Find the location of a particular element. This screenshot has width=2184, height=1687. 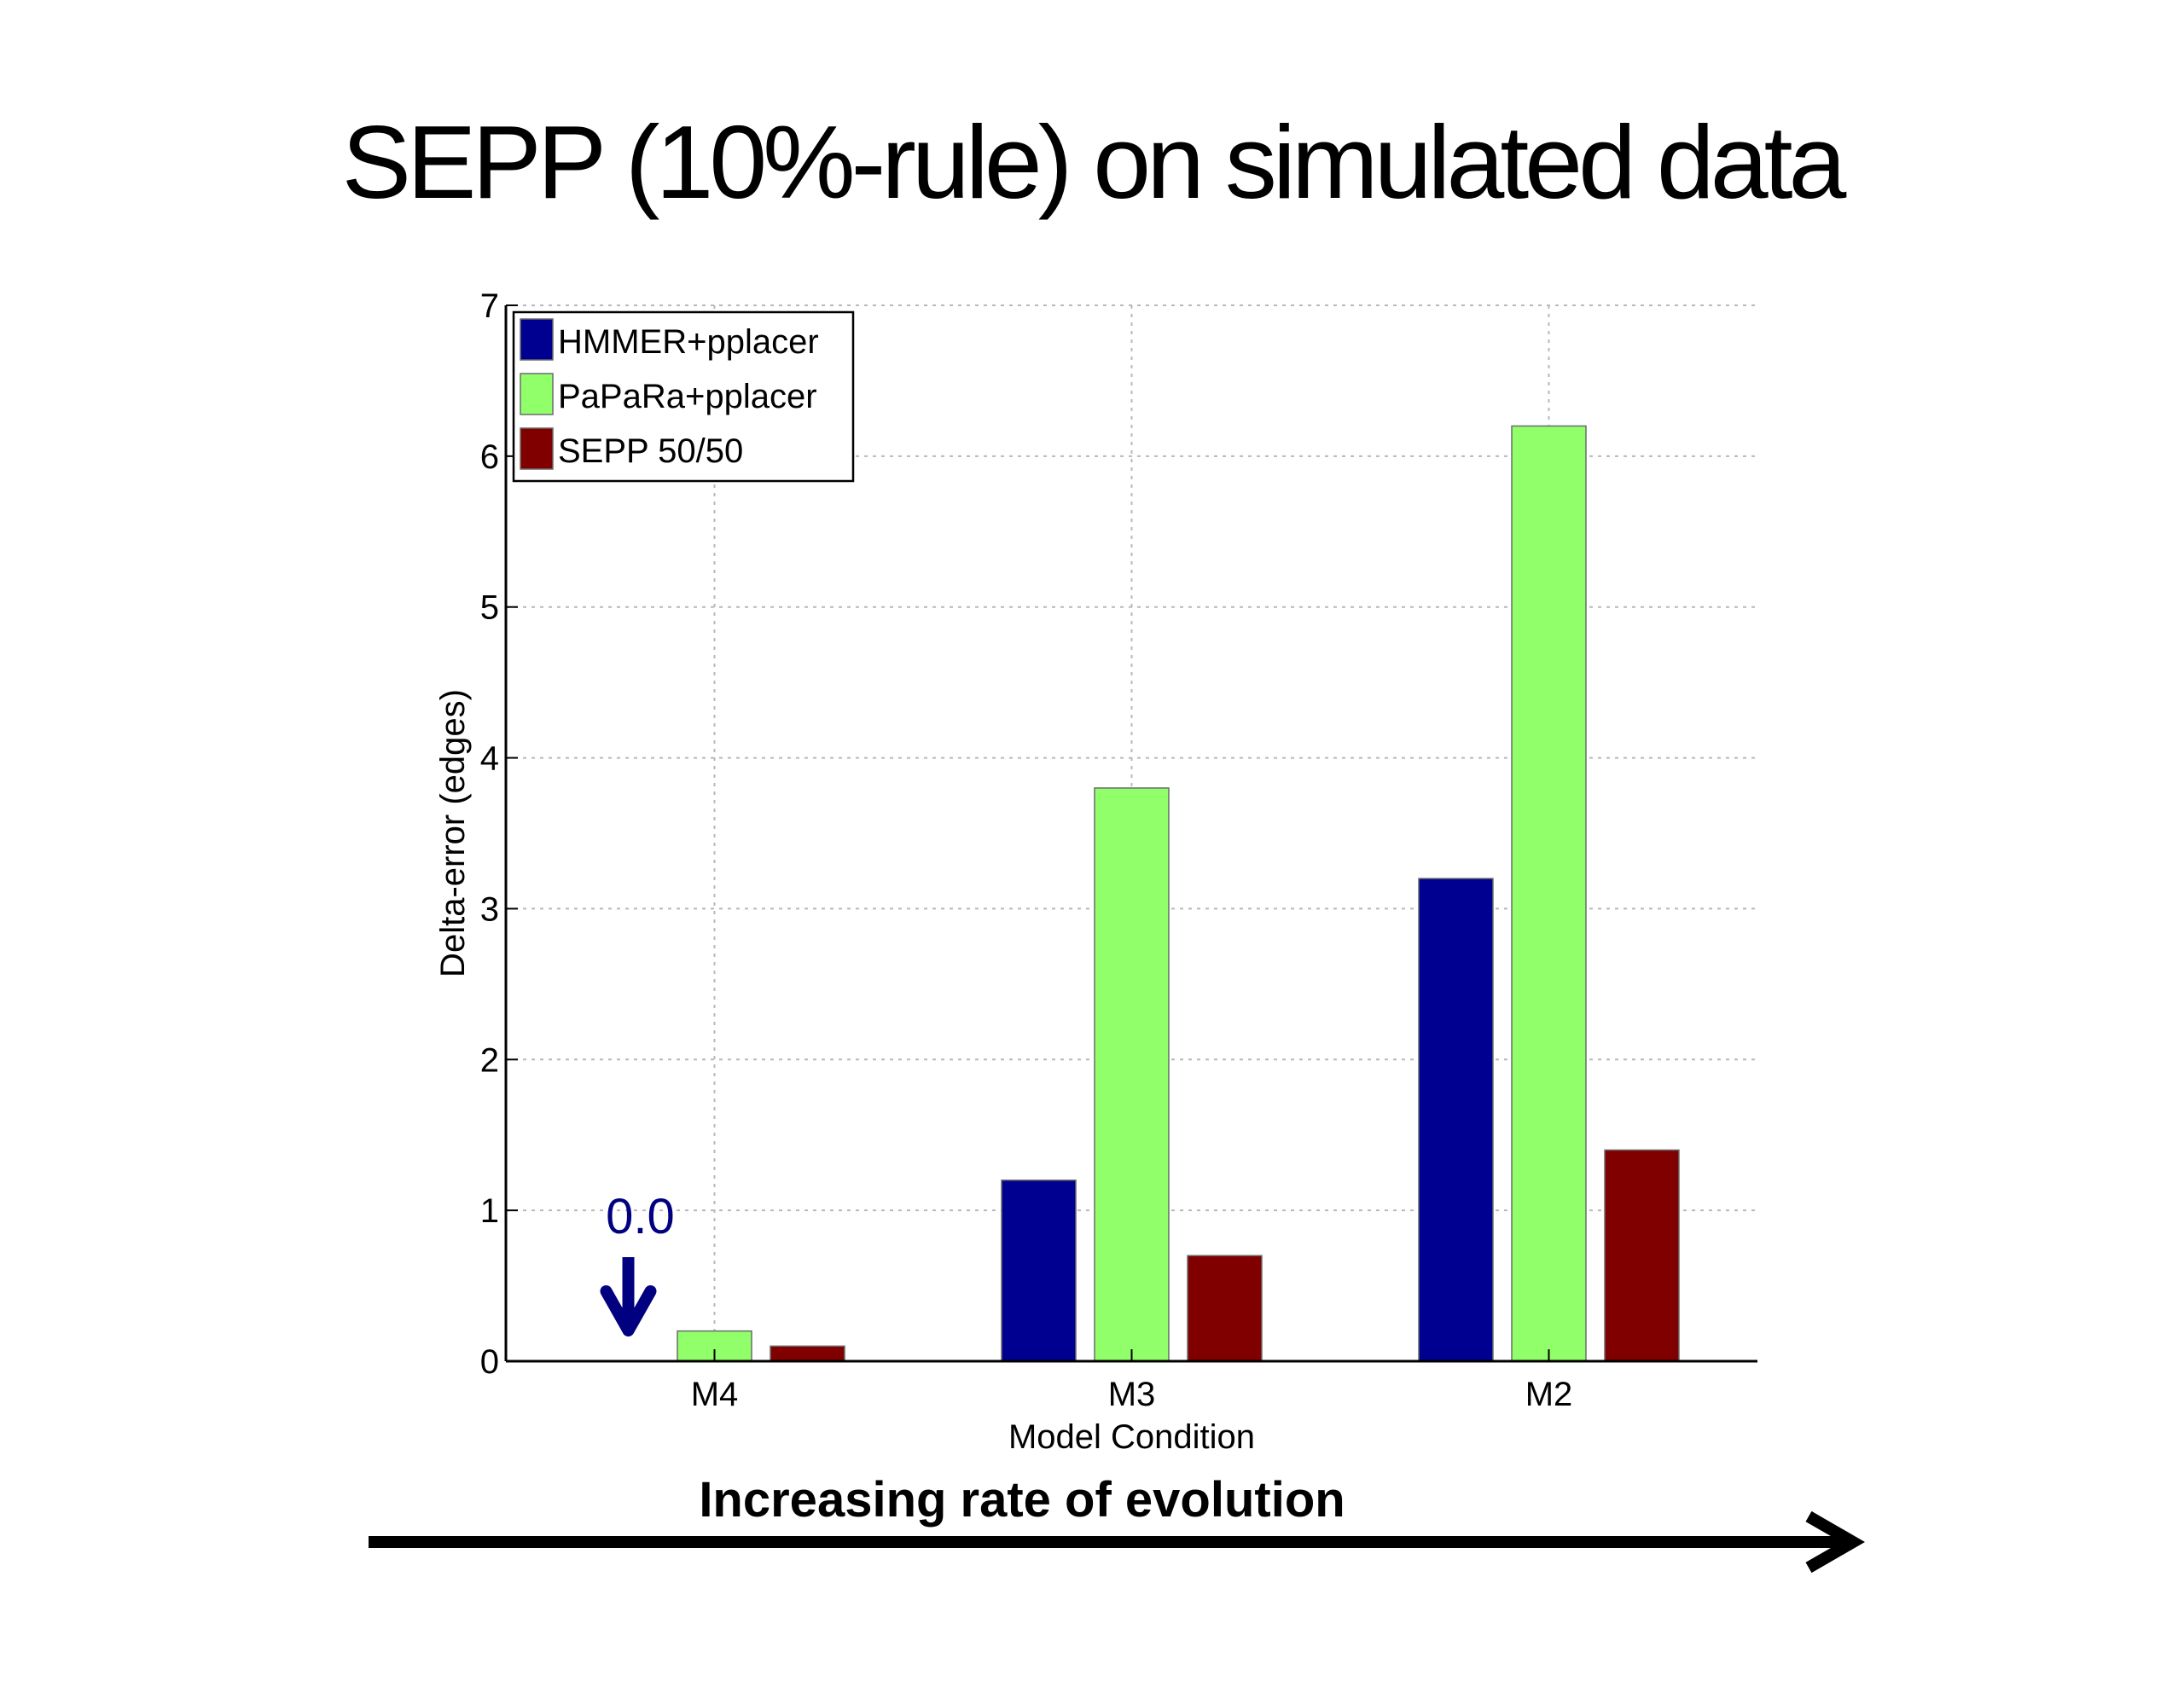

annotation-layer: 0.0 is located at coordinates (638, 1262).